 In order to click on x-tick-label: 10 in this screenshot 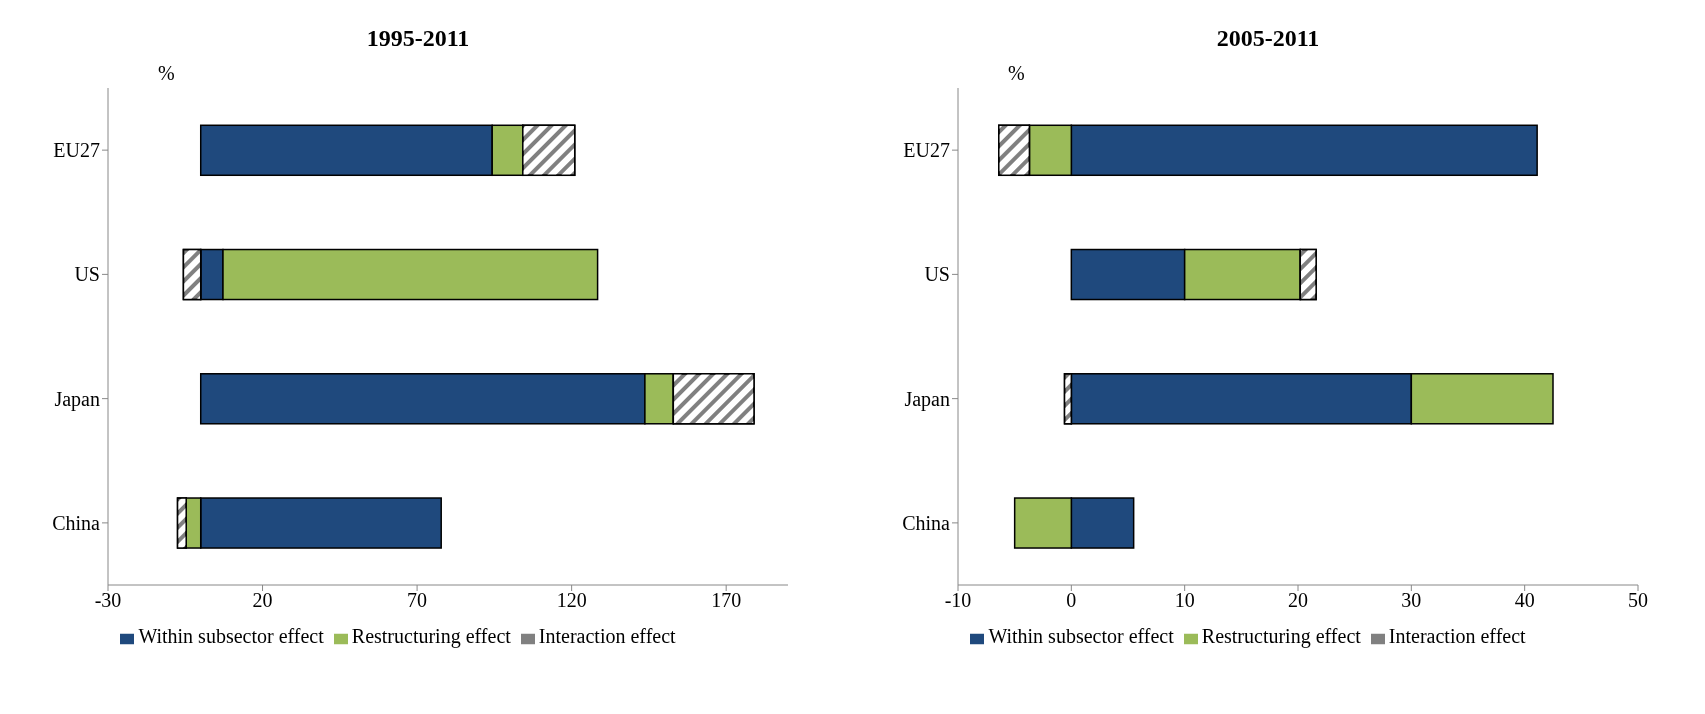, I will do `click(1184, 600)`.